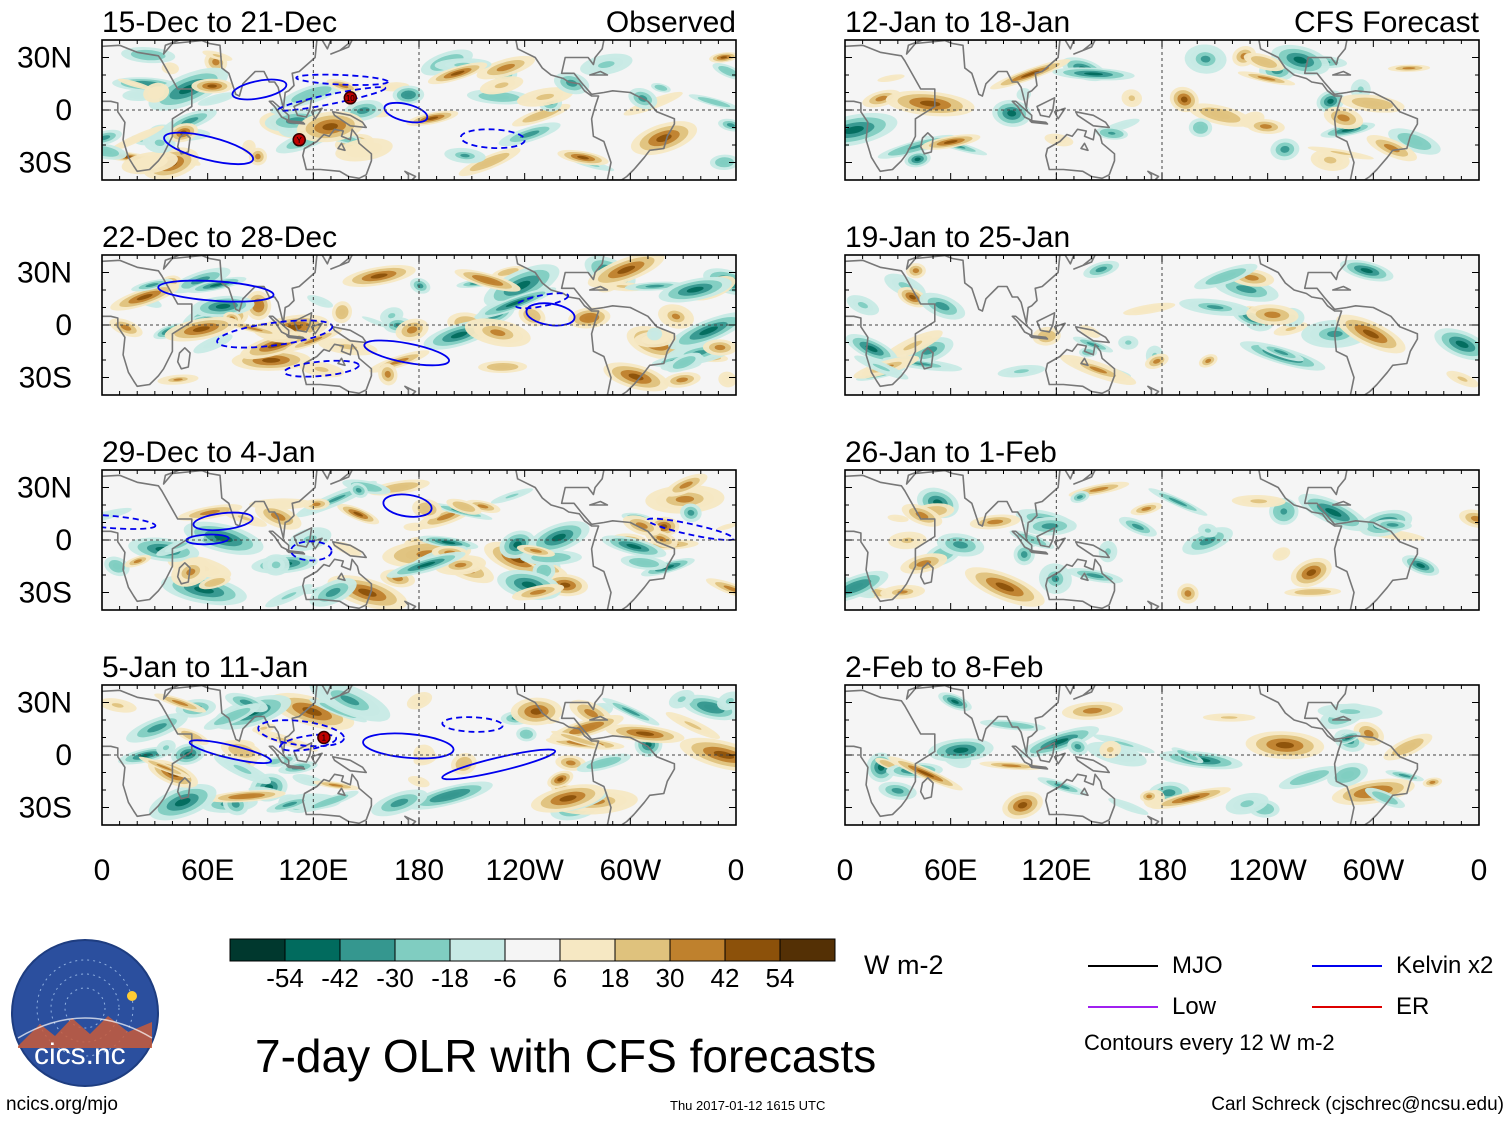 The image size is (1510, 1121). I want to click on panel-period-label: 2-Feb to 8-Feb, so click(944, 667).